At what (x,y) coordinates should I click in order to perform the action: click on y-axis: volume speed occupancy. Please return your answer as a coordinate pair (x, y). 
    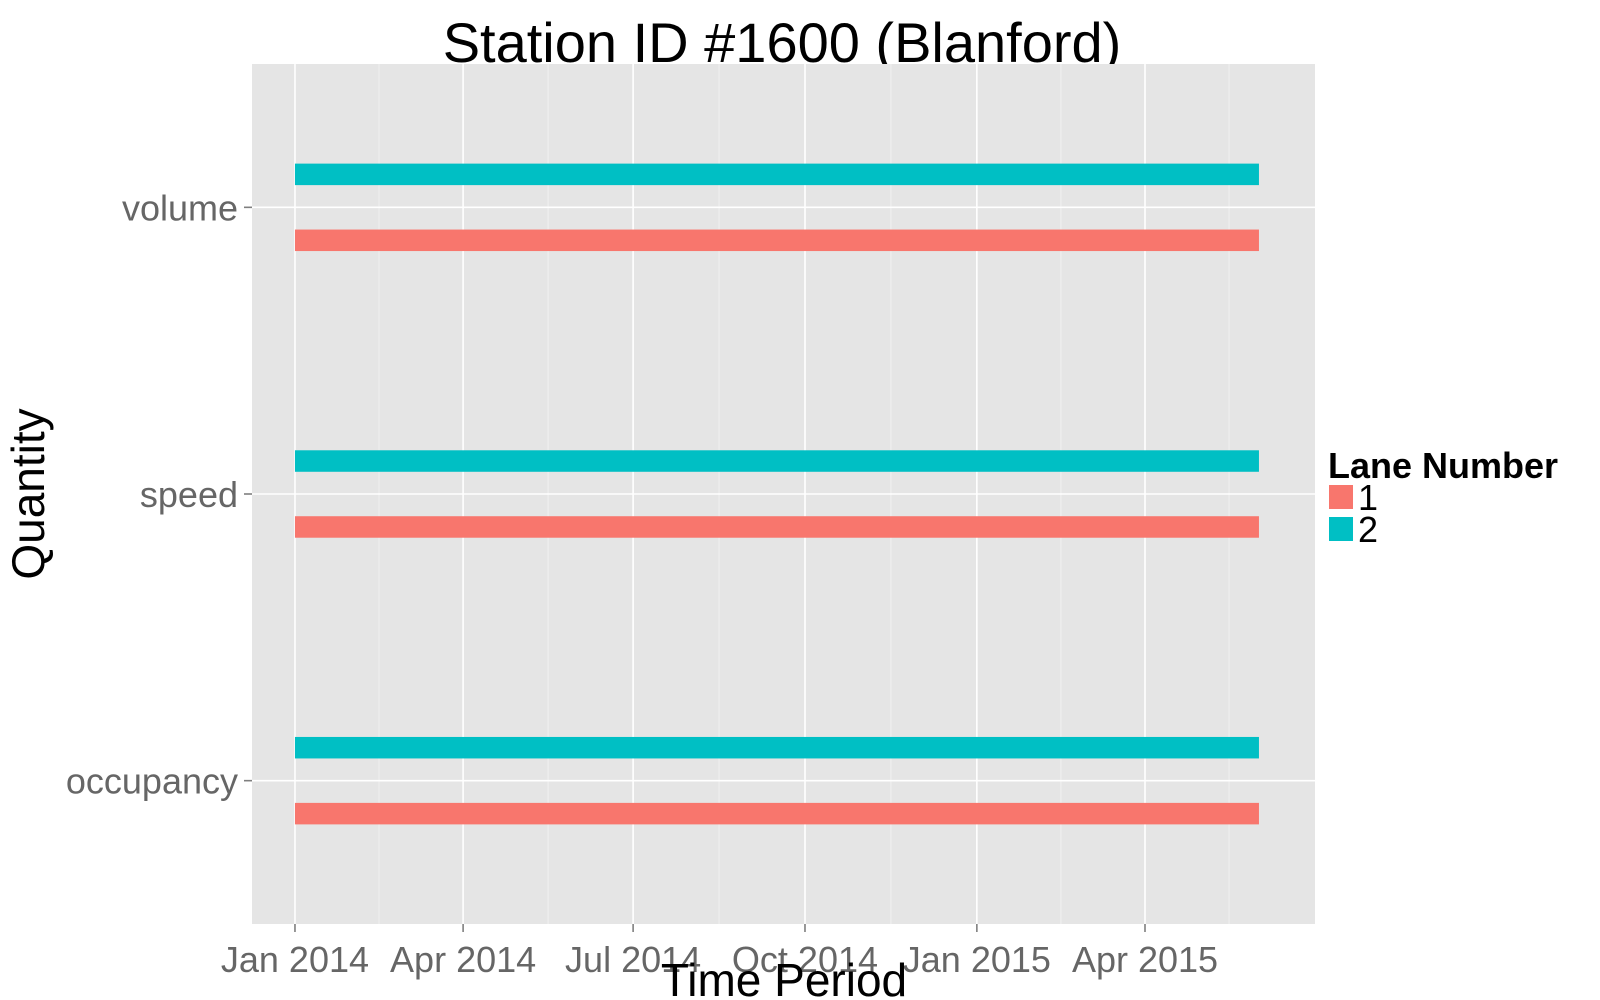
    Looking at the image, I should click on (159, 494).